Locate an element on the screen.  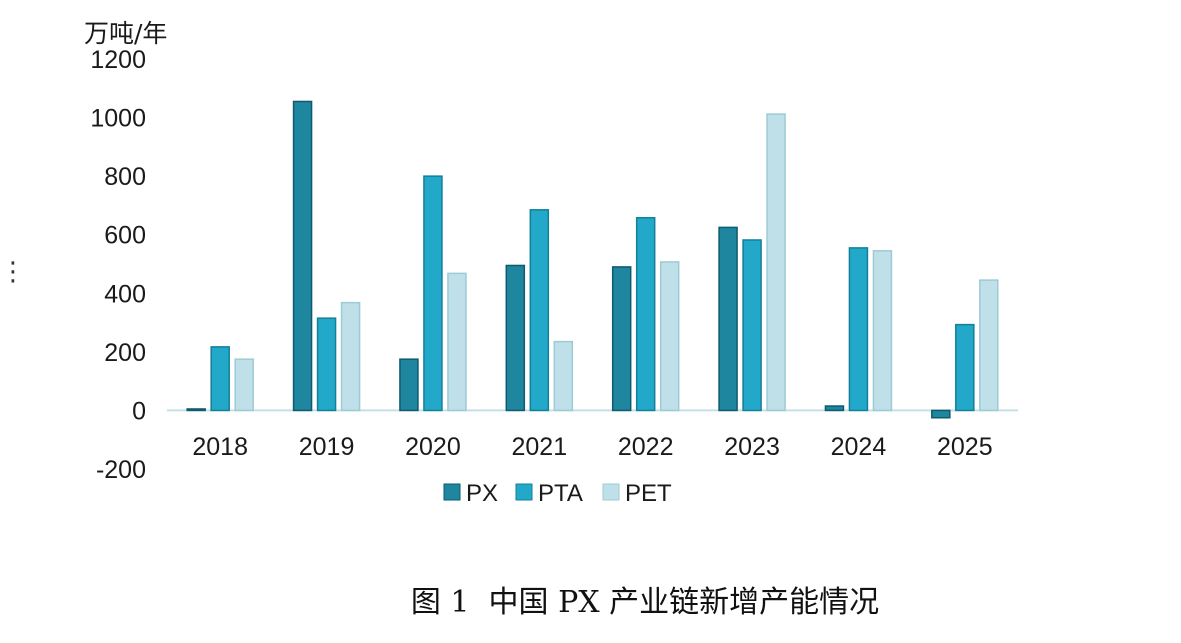
legend-label-pet: PET is located at coordinates (648, 493).